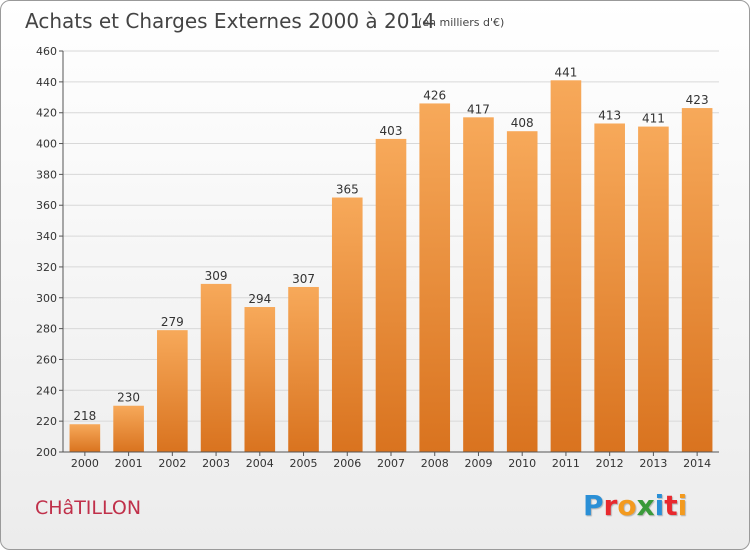 This screenshot has width=750, height=550. I want to click on y-tick-label: 460, so click(46, 51).